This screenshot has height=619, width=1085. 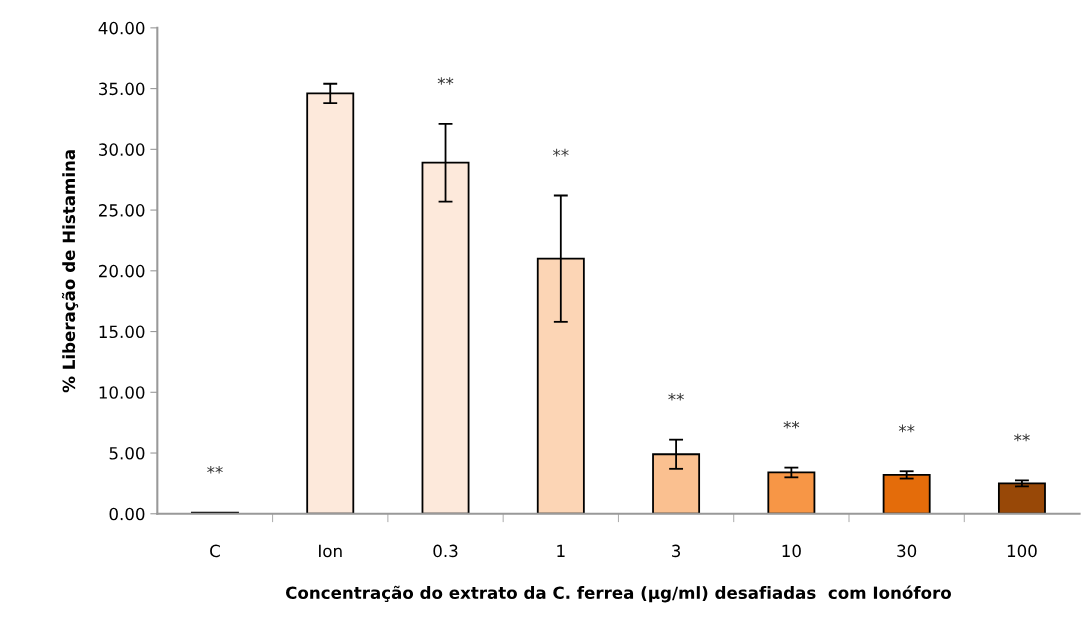 I want to click on x-tick-label: Ion, so click(x=330, y=551).